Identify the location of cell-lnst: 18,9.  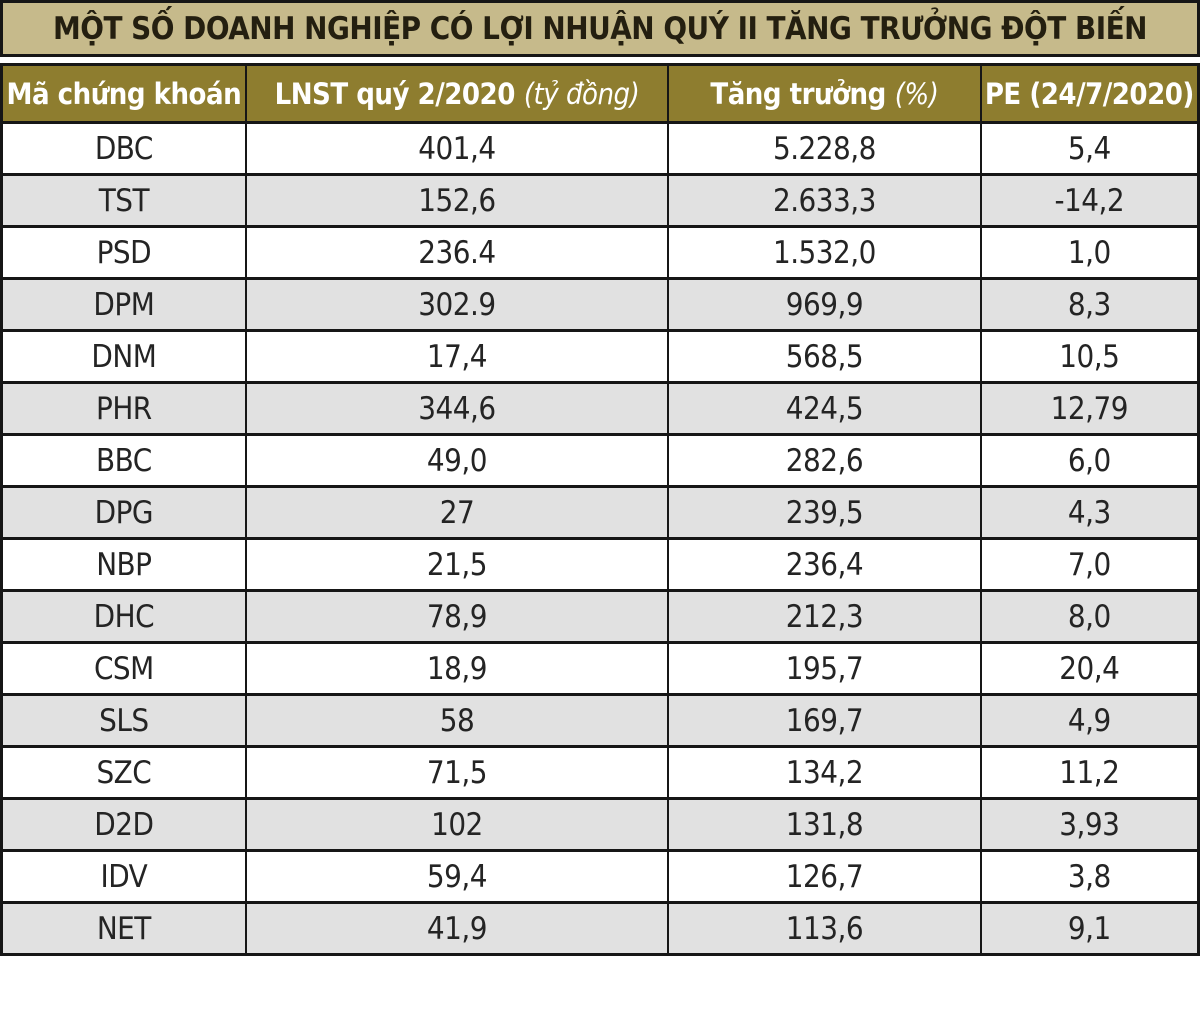
(457, 668).